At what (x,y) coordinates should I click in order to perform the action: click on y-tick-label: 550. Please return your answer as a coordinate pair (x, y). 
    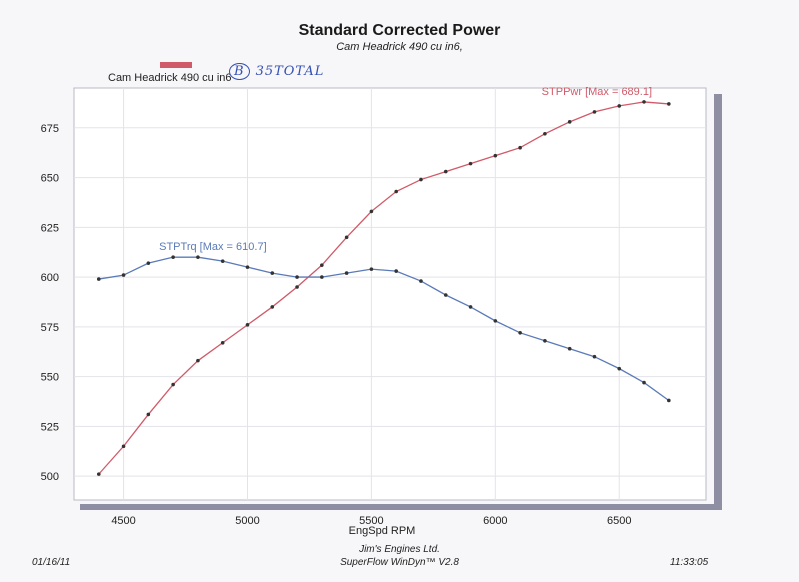
    Looking at the image, I should click on (50, 378).